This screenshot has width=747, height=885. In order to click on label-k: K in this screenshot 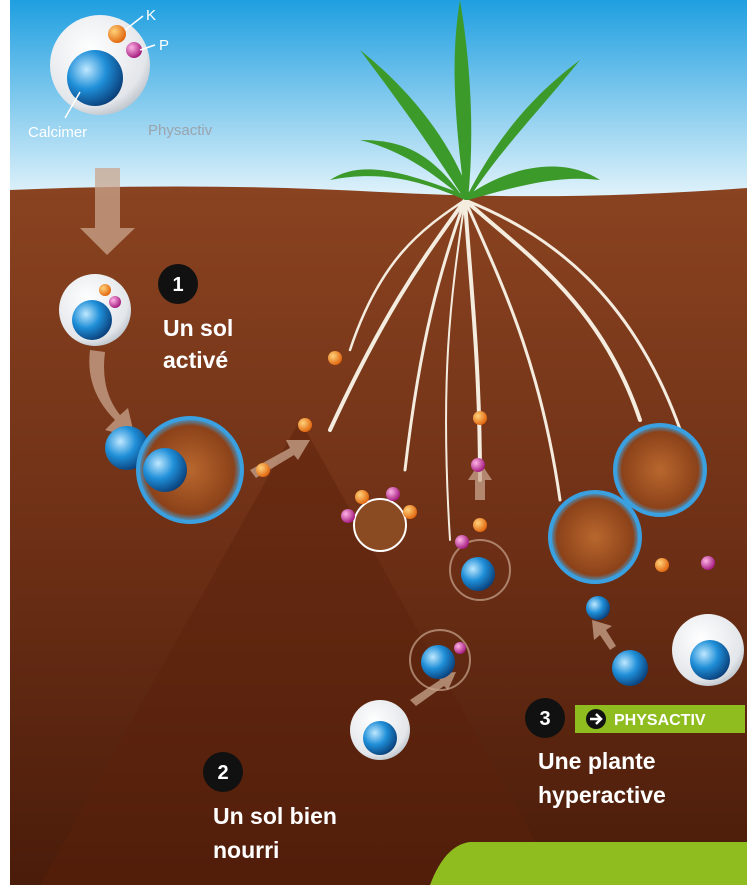, I will do `click(151, 15)`.